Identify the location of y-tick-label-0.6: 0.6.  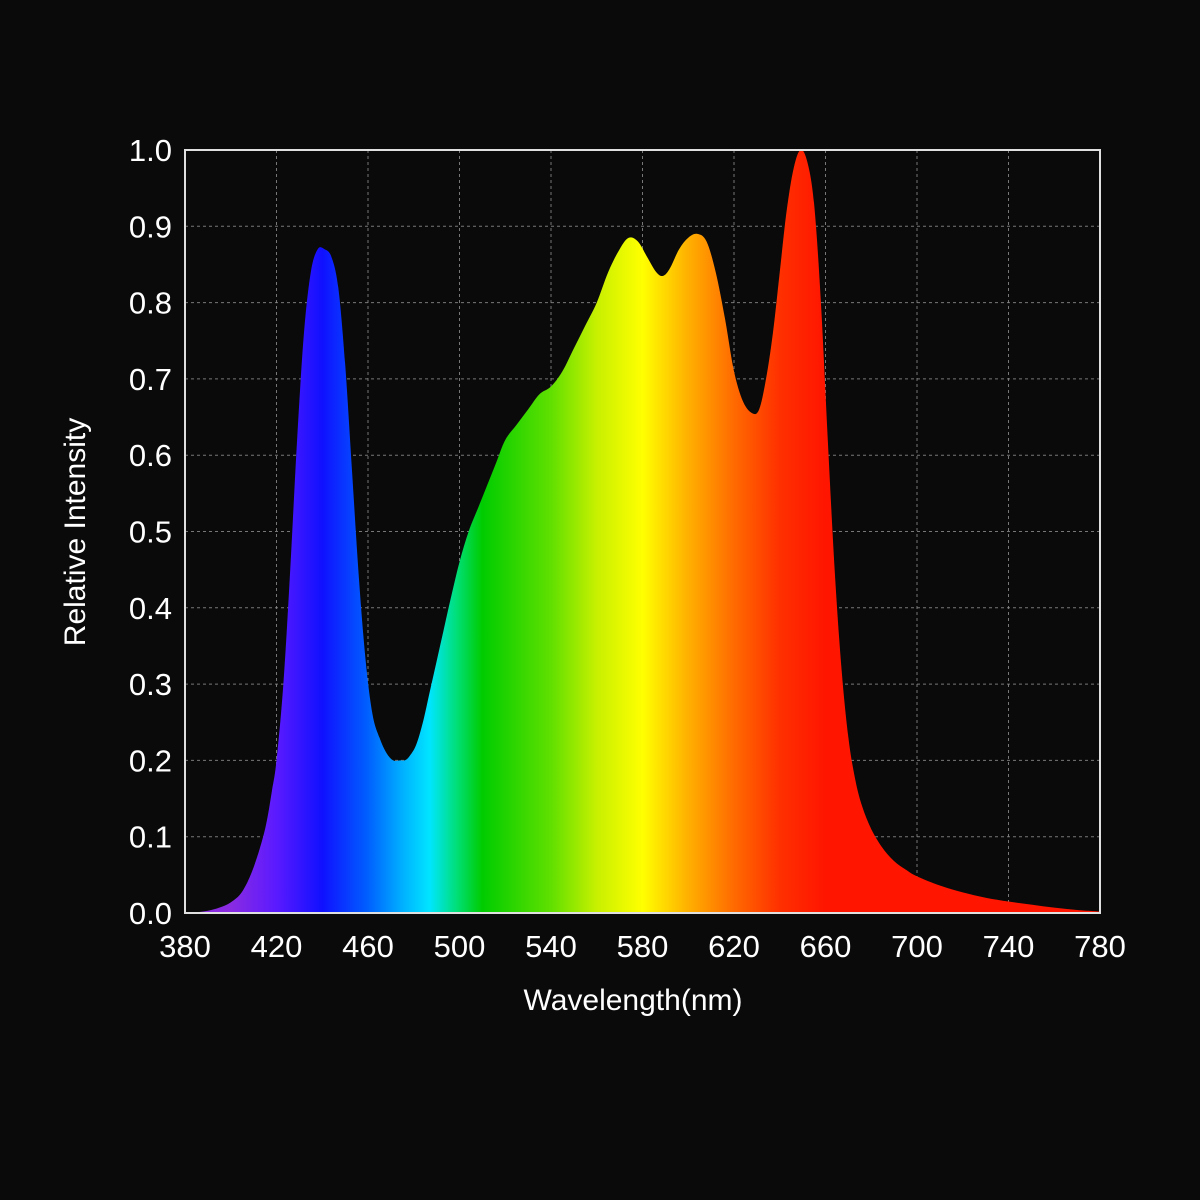
(150, 455).